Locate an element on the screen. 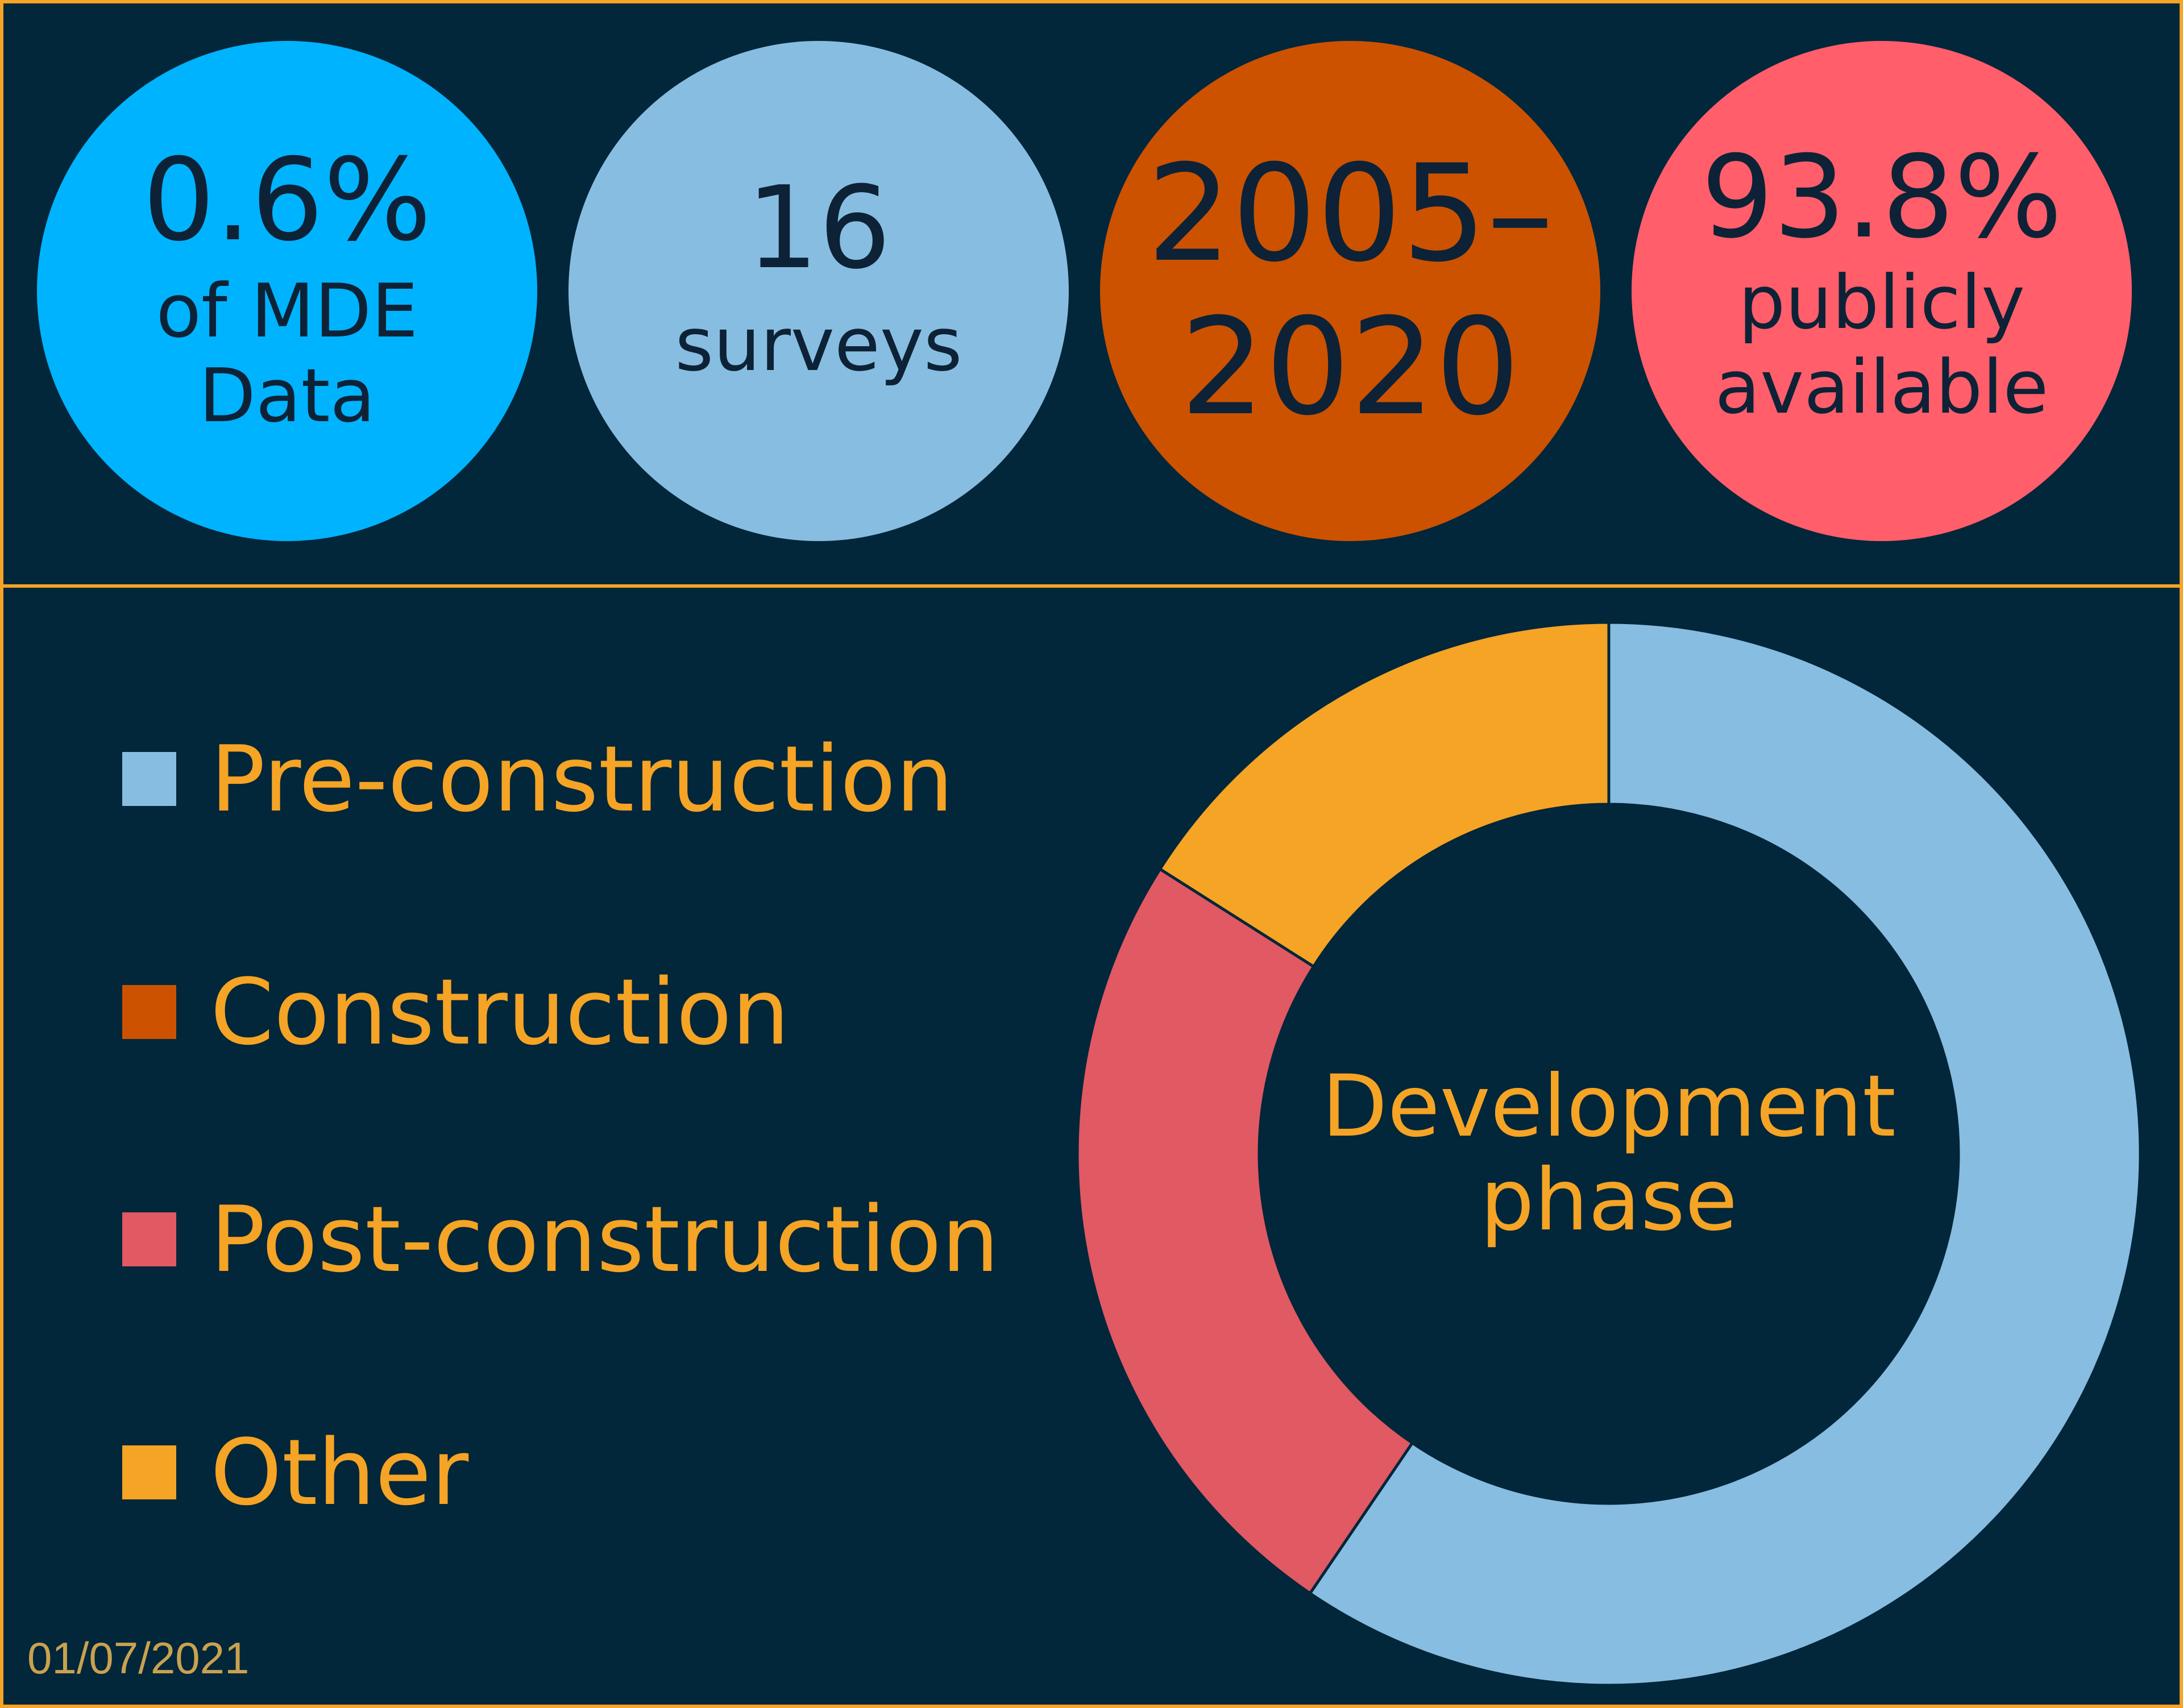 Image resolution: width=2183 pixels, height=1708 pixels. stat-label-line2: Data is located at coordinates (287, 395).